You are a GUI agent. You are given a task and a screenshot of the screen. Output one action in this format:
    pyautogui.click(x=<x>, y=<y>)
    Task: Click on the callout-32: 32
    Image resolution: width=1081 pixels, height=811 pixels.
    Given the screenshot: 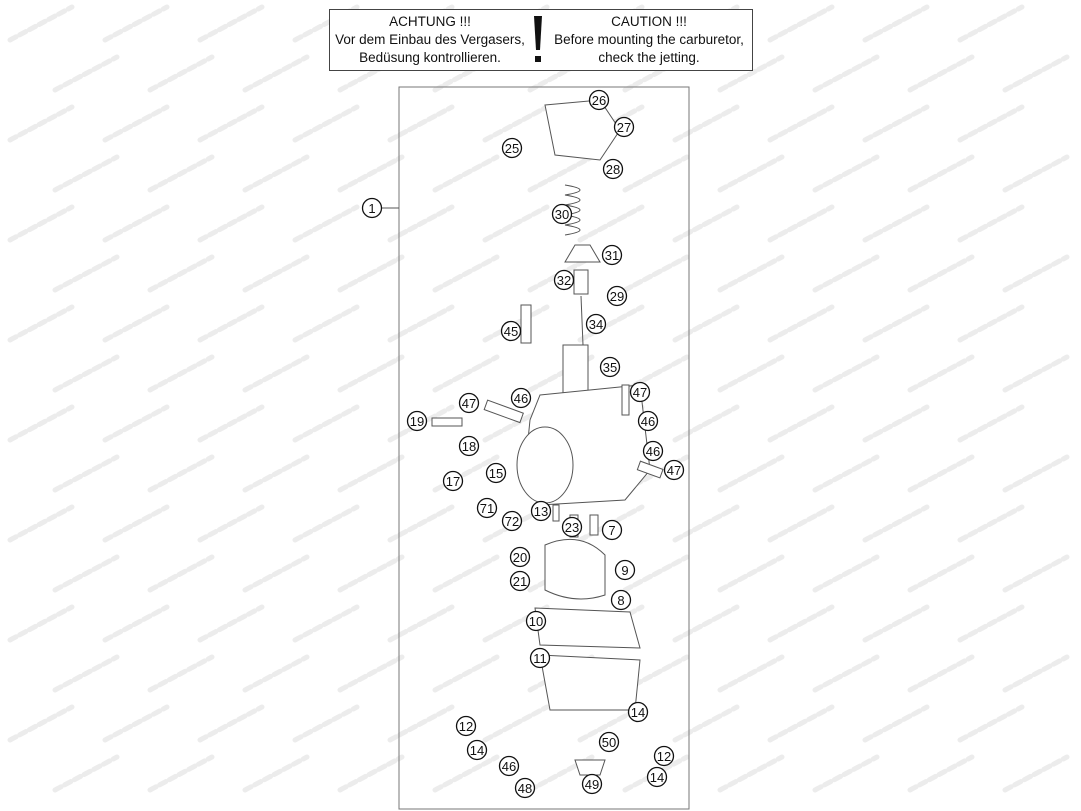 What is the action you would take?
    pyautogui.click(x=564, y=280)
    